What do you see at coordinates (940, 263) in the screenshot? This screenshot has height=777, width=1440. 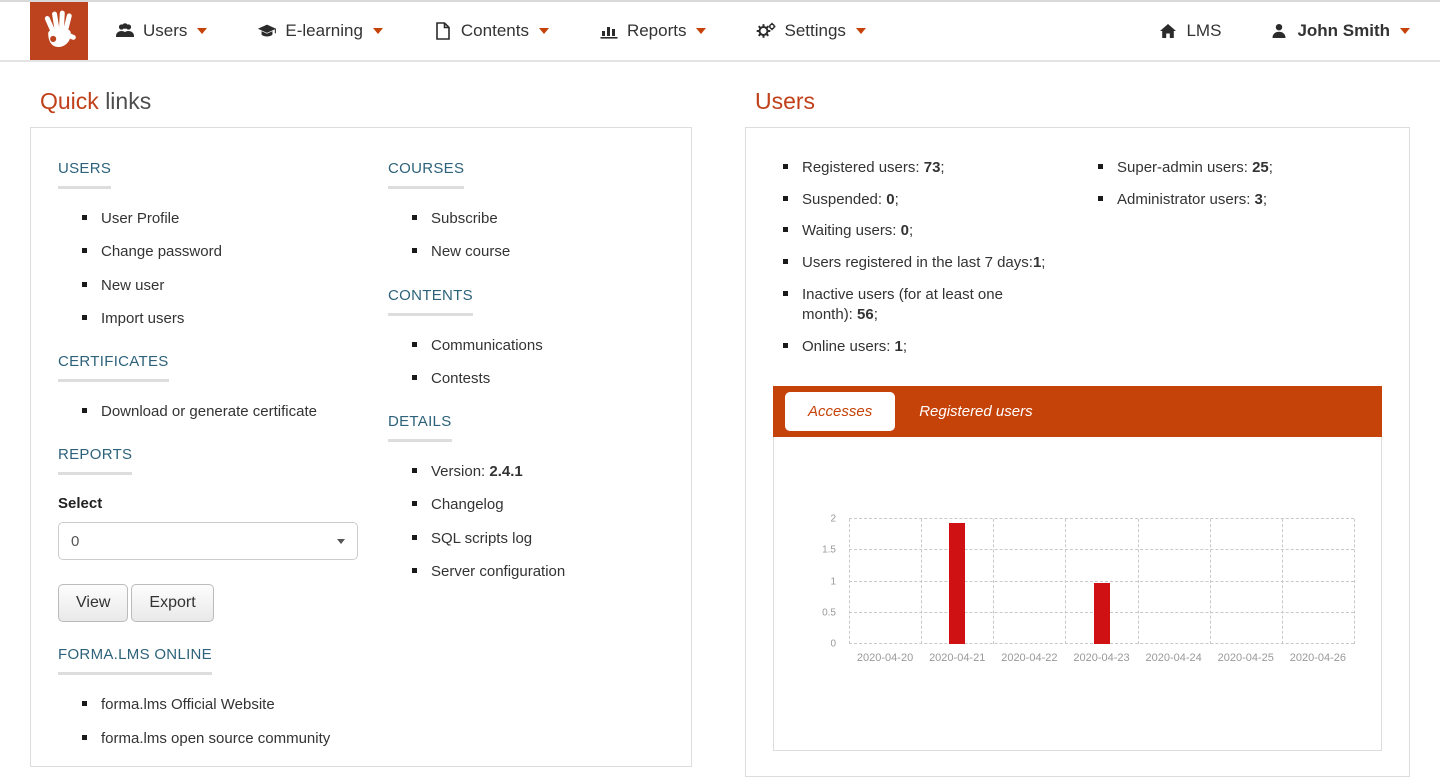 I see `stat-item: Users registered in the last 7 days:1;` at bounding box center [940, 263].